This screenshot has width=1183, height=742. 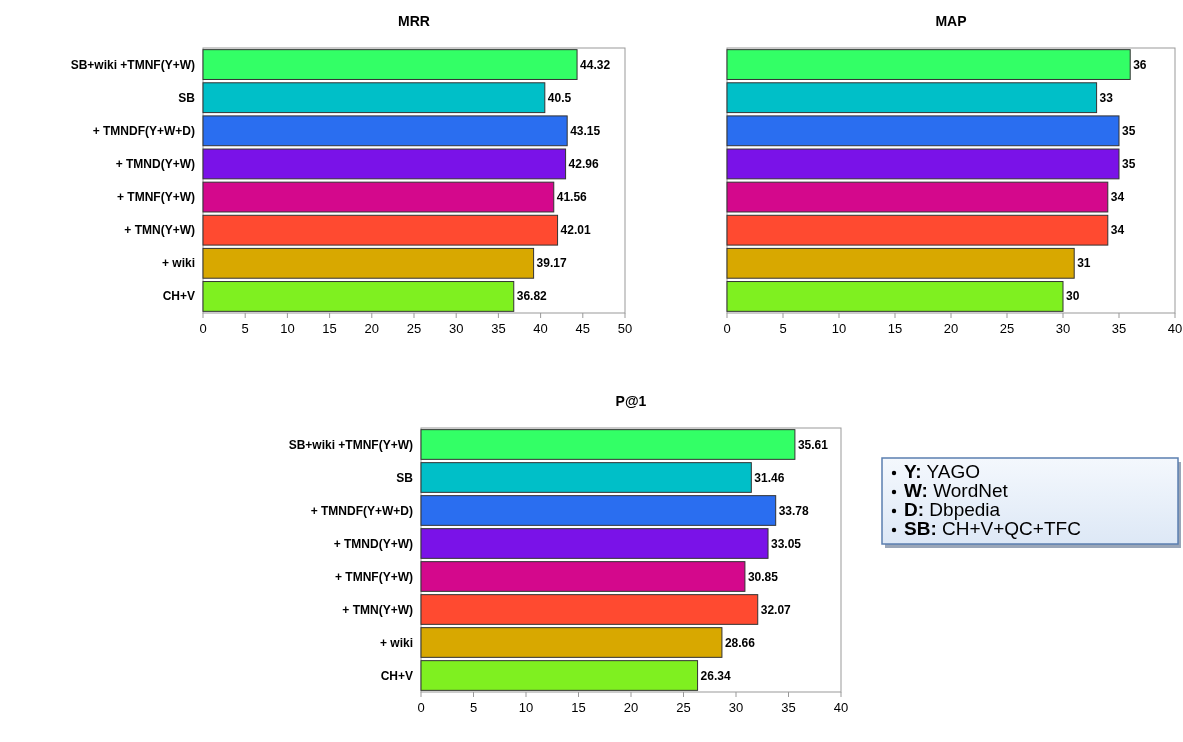 What do you see at coordinates (776, 609) in the screenshot?
I see `data-label: 32.07` at bounding box center [776, 609].